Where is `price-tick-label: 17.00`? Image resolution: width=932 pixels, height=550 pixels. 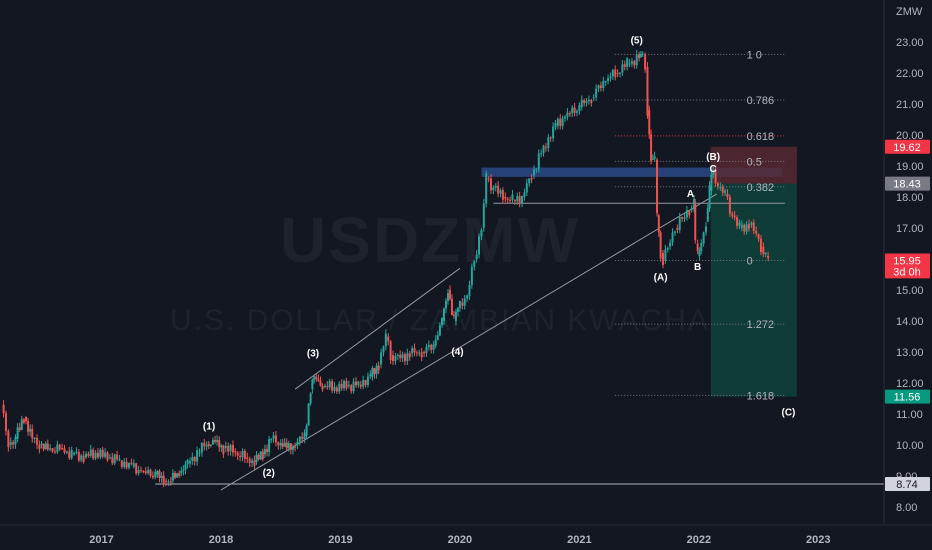 price-tick-label: 17.00 is located at coordinates (910, 229).